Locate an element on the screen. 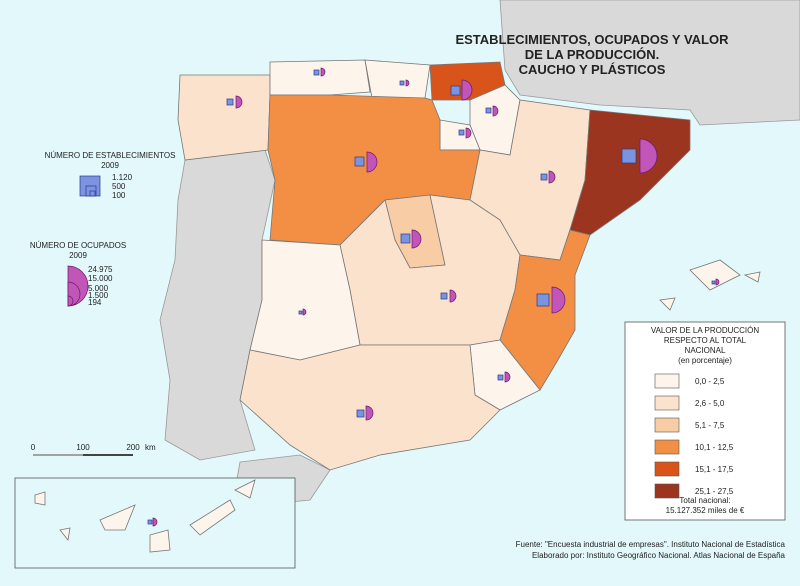 This screenshot has width=800, height=586. legend-label: 15.000 is located at coordinates (100, 278).